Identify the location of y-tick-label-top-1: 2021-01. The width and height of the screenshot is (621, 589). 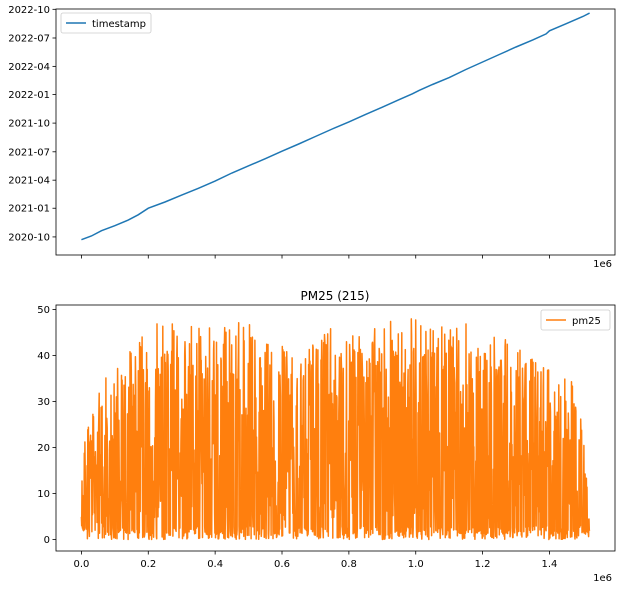
(29, 209).